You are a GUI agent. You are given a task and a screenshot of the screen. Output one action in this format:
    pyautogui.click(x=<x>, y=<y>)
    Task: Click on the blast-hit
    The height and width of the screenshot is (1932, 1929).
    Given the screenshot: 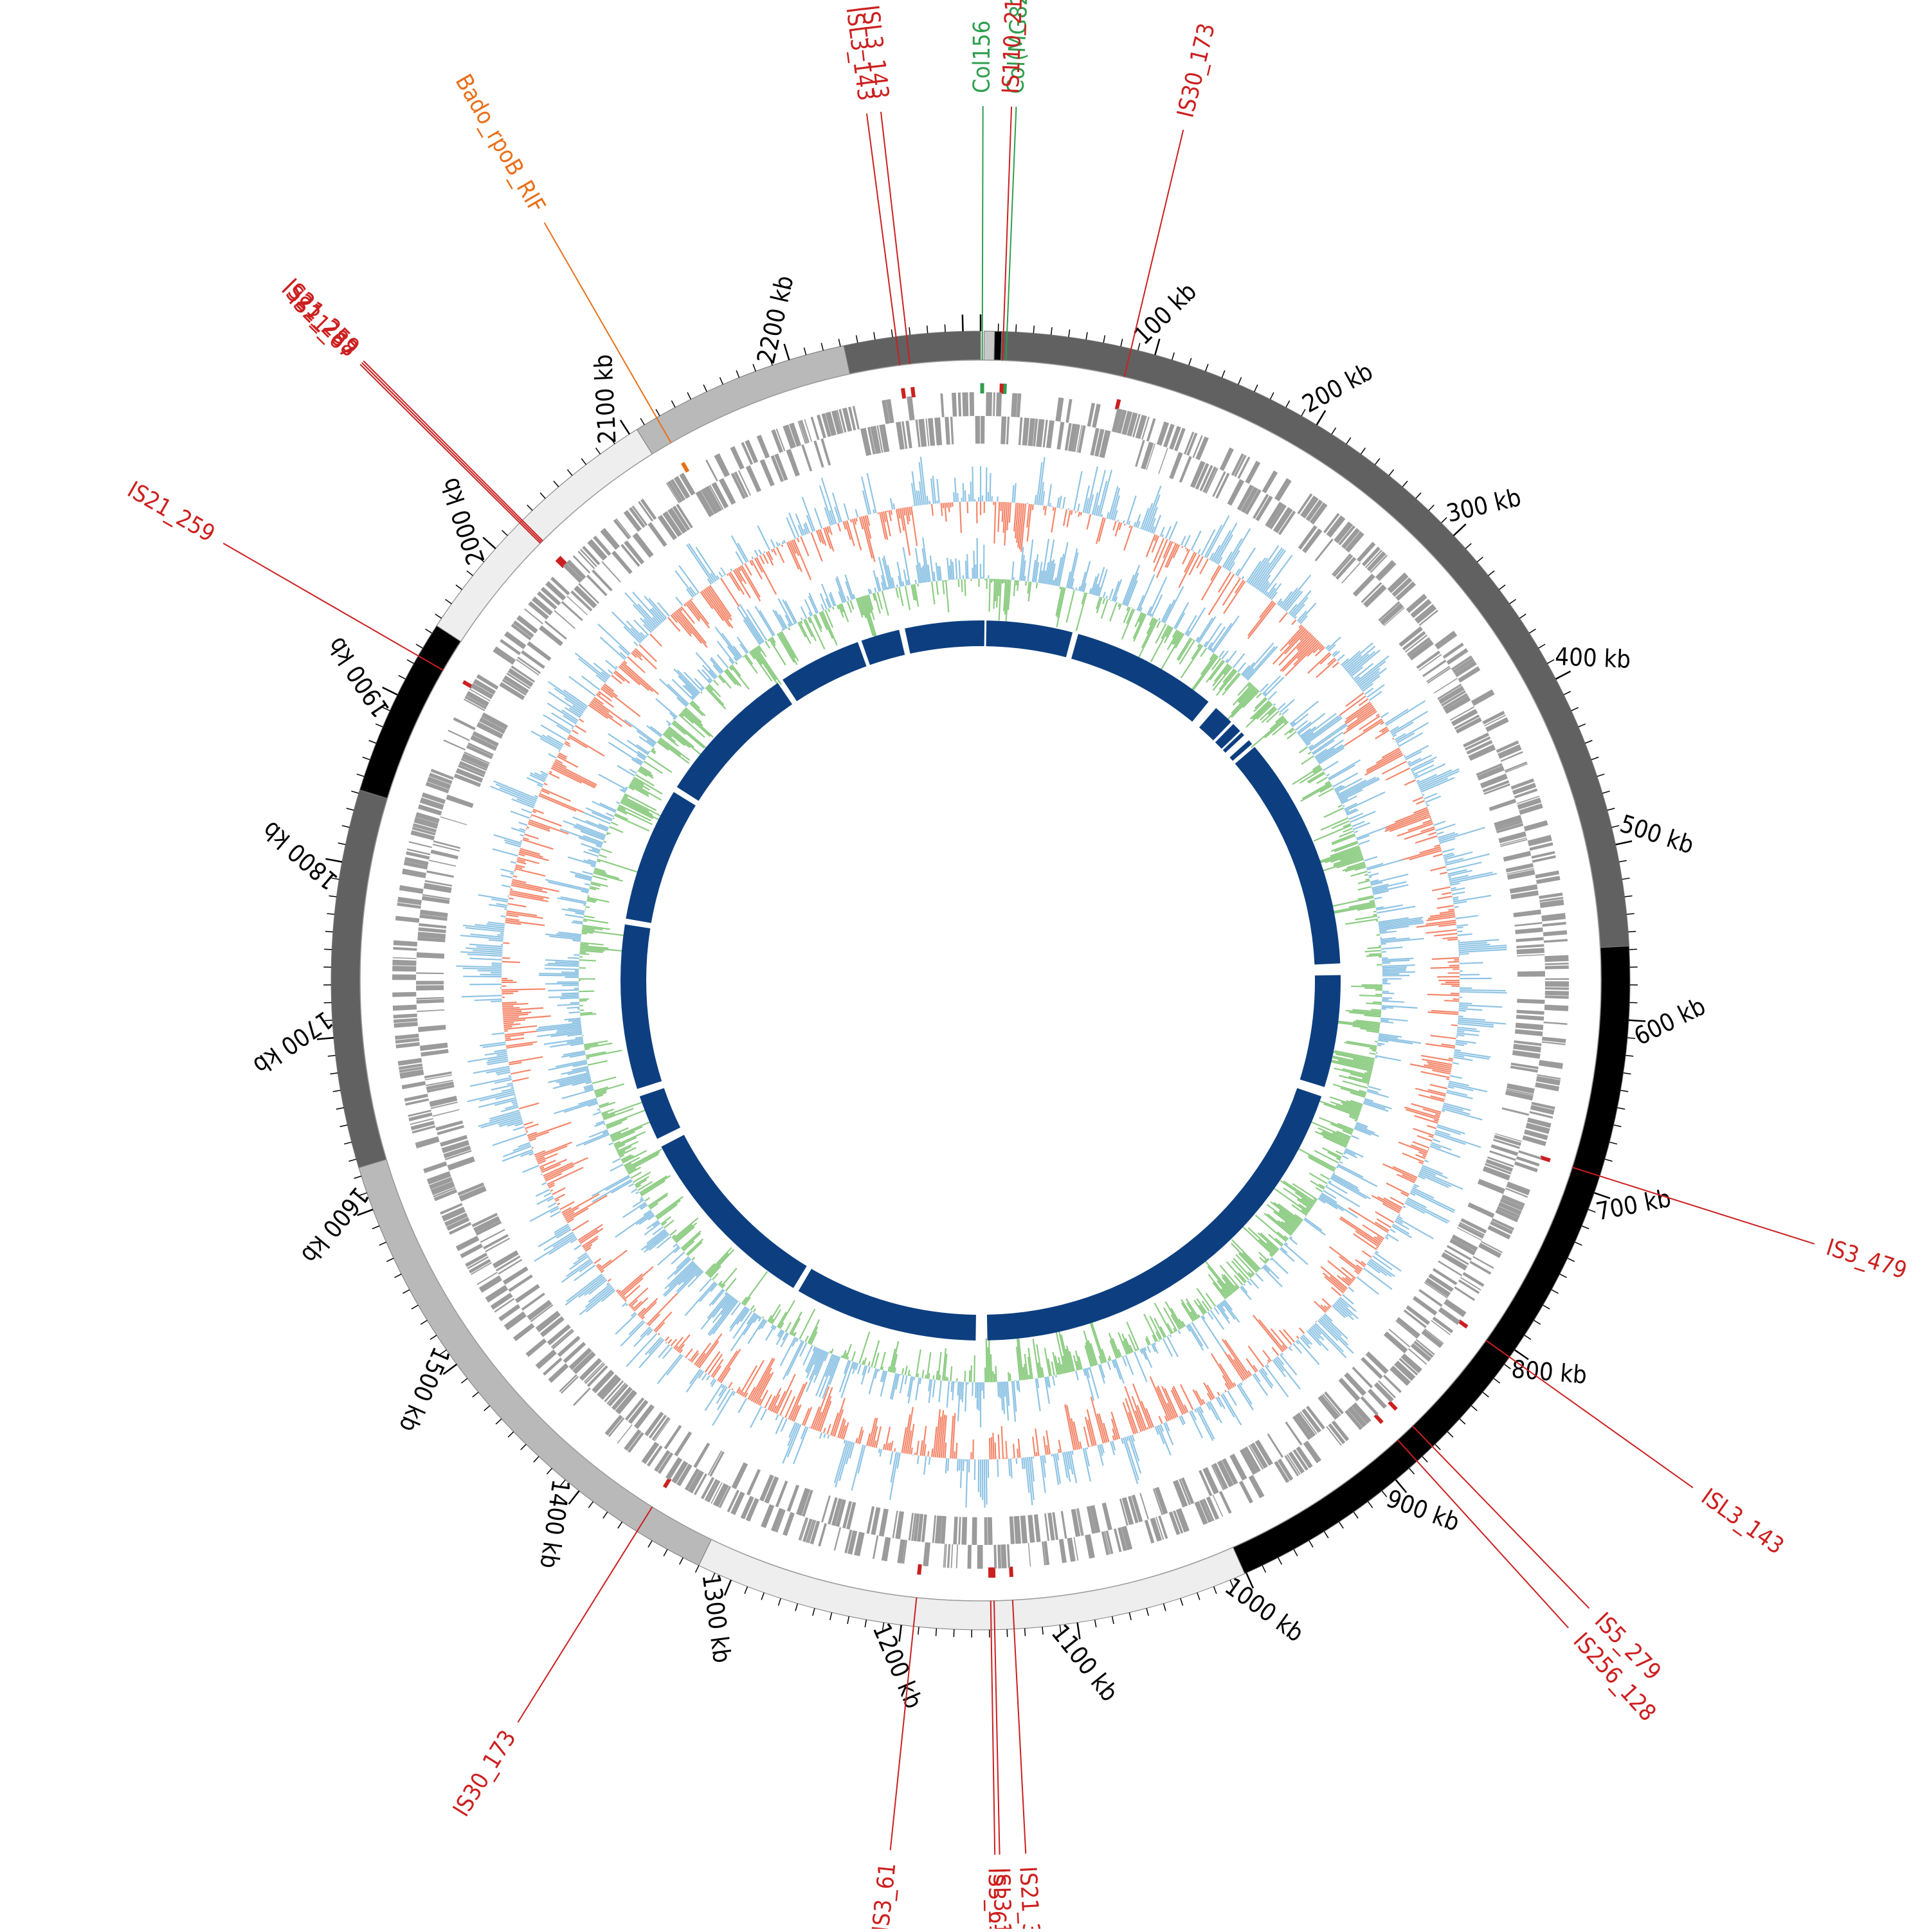 What is the action you would take?
    pyautogui.click(x=887, y=1305)
    